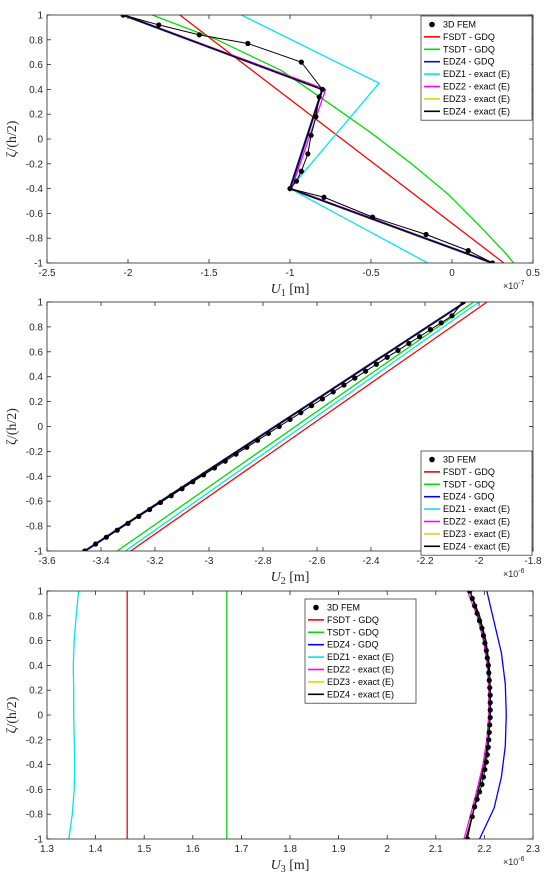  Describe the element at coordinates (35, 239) in the screenshot. I see `y-tick-label: -0.8` at that location.